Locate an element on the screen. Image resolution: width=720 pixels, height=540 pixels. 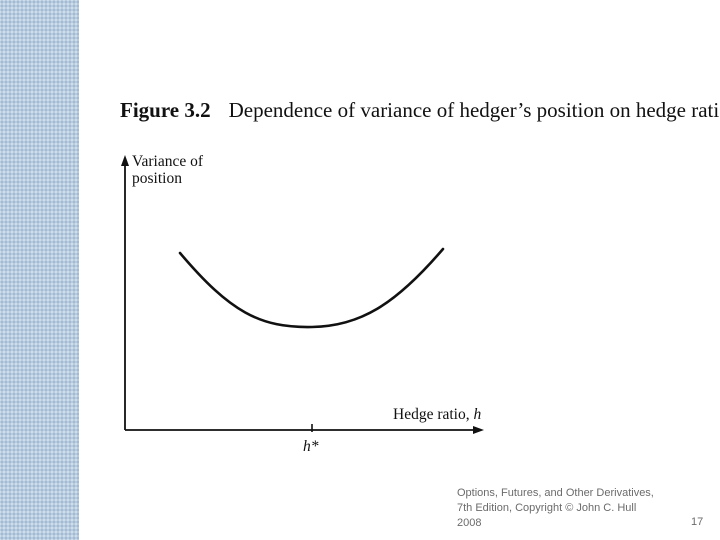
optimum-tick-label: h* is located at coordinates (311, 446).